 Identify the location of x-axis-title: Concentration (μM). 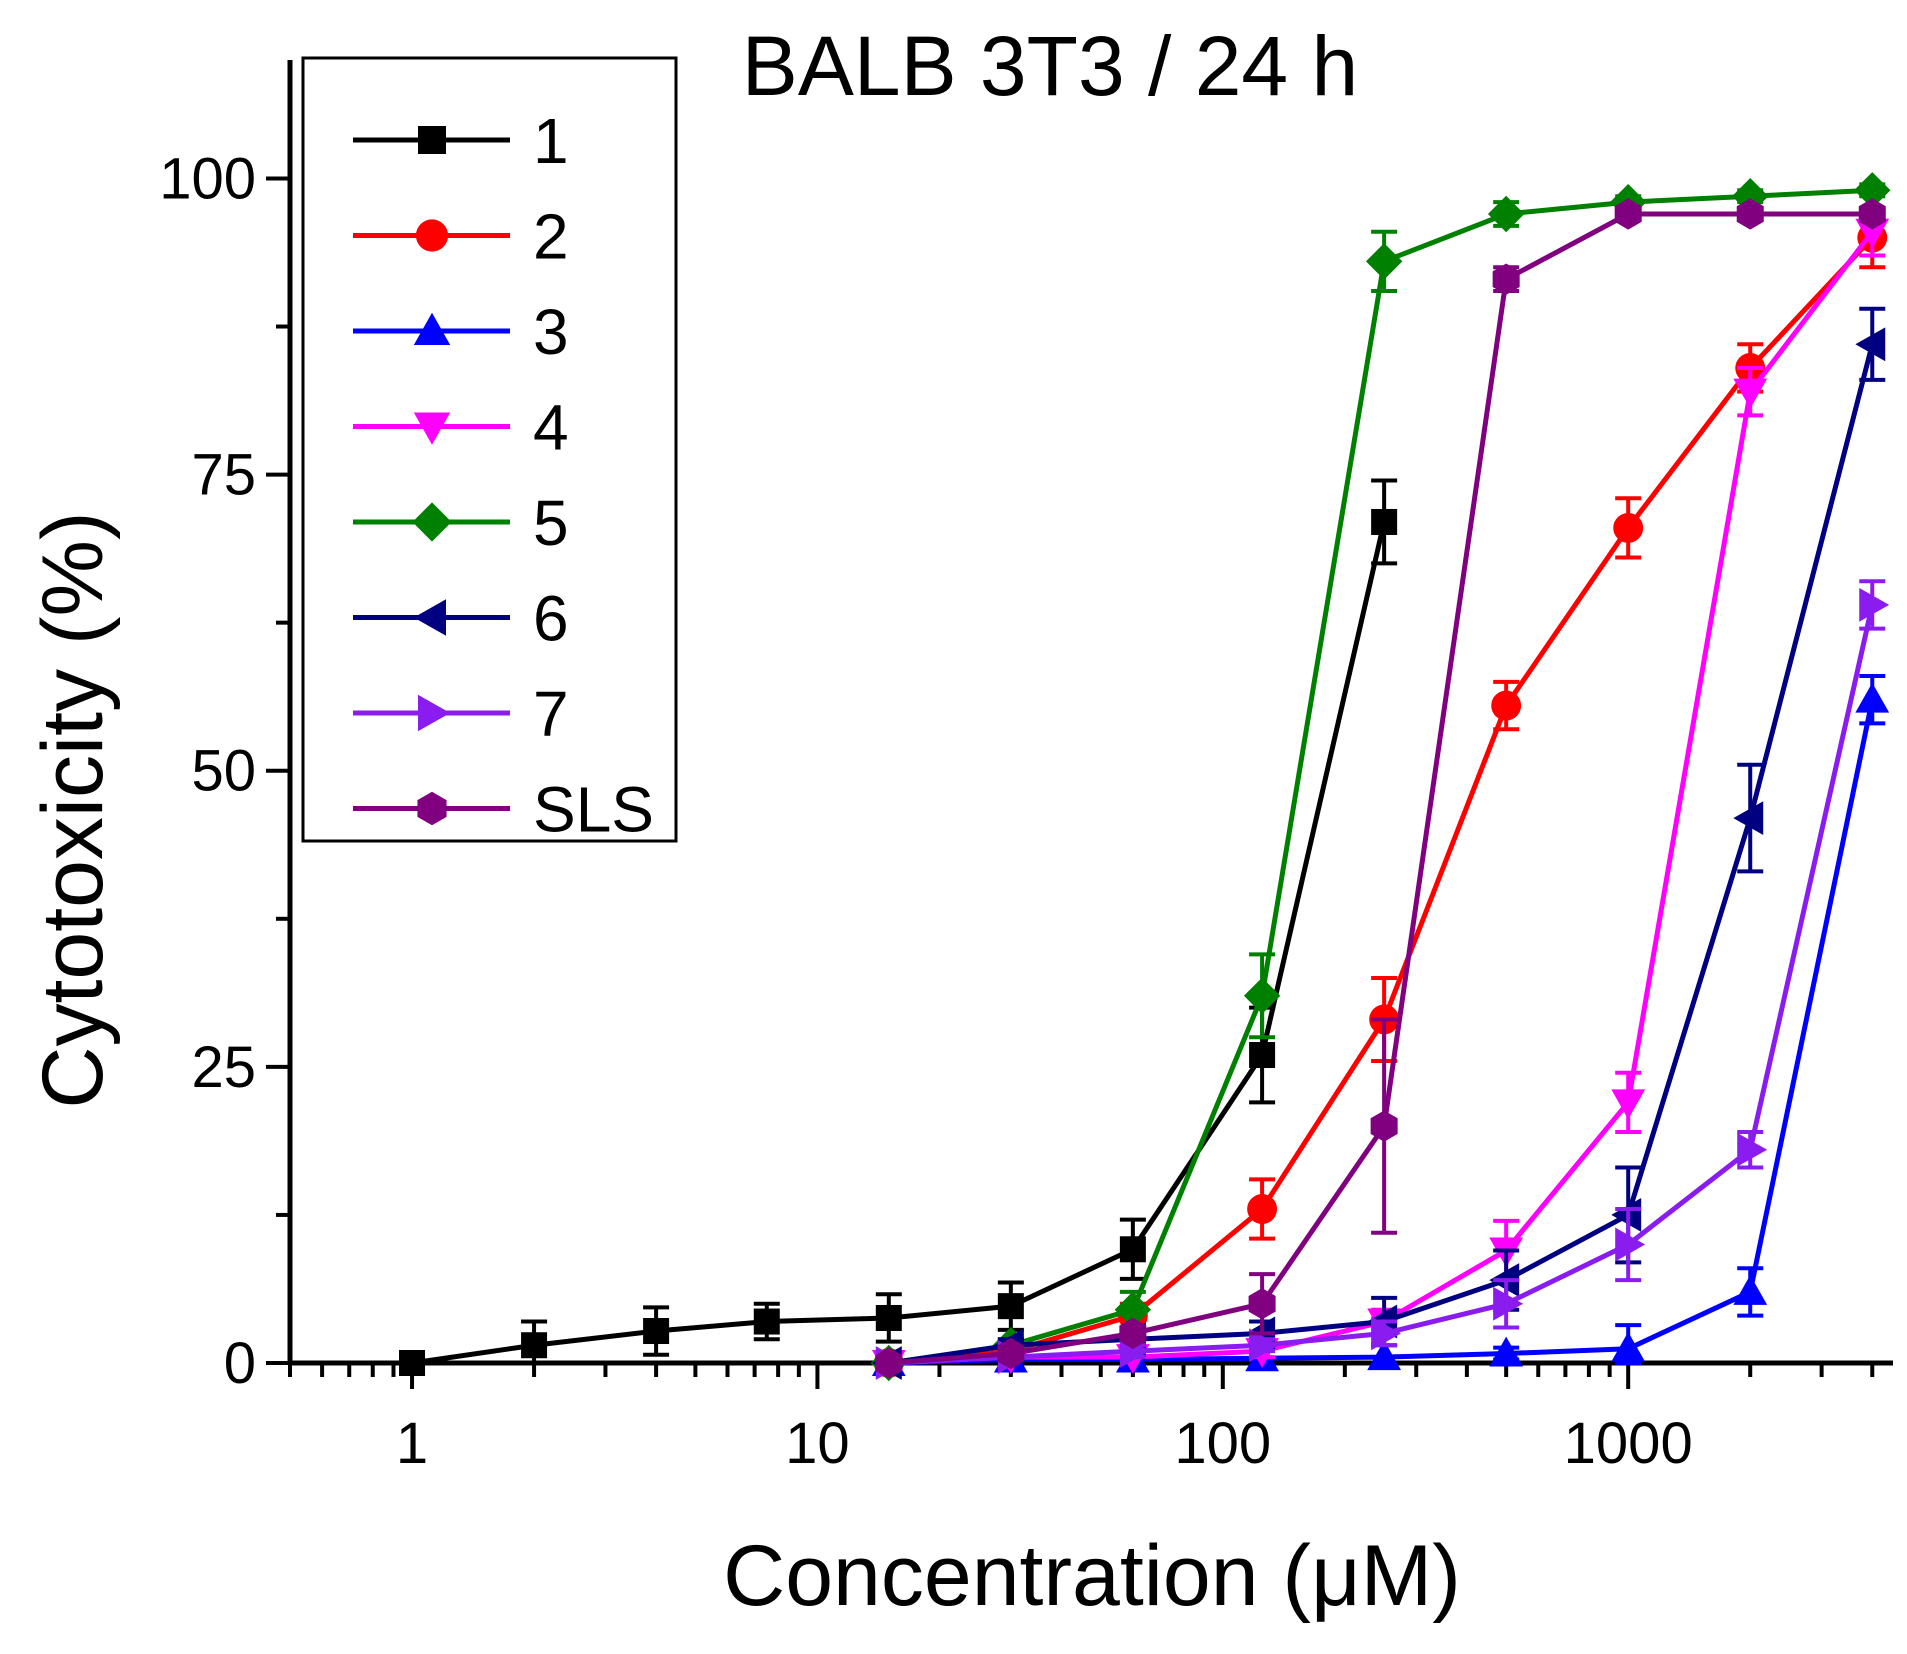
(1092, 1576).